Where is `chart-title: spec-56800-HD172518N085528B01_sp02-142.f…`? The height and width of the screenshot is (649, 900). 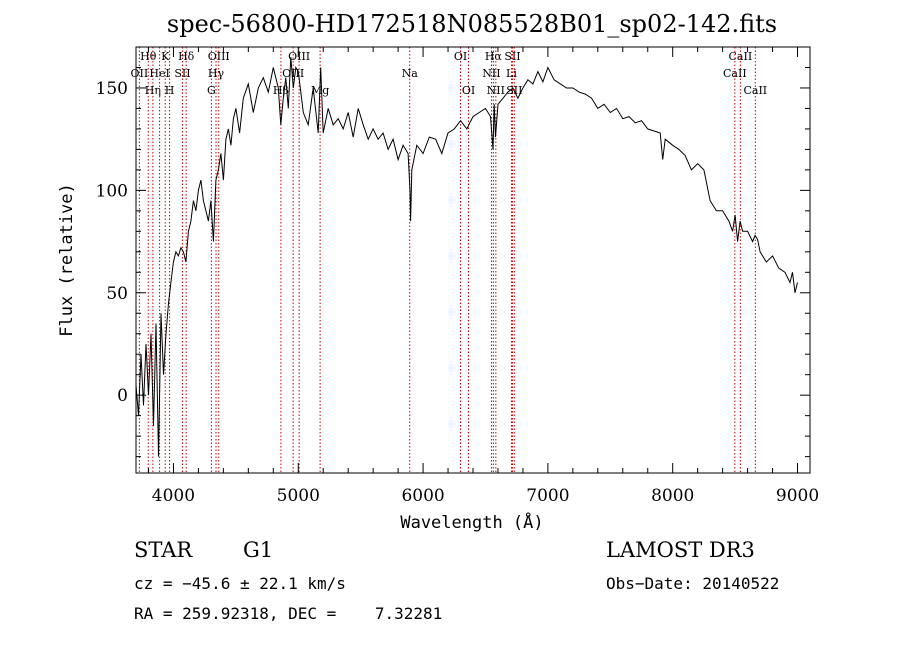
chart-title: spec-56800-HD172518N085528B01_sp02-142.f… is located at coordinates (472, 24).